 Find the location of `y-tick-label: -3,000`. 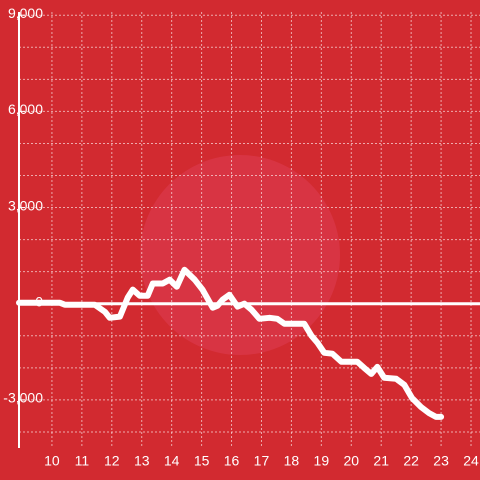

y-tick-label: -3,000 is located at coordinates (23, 398).